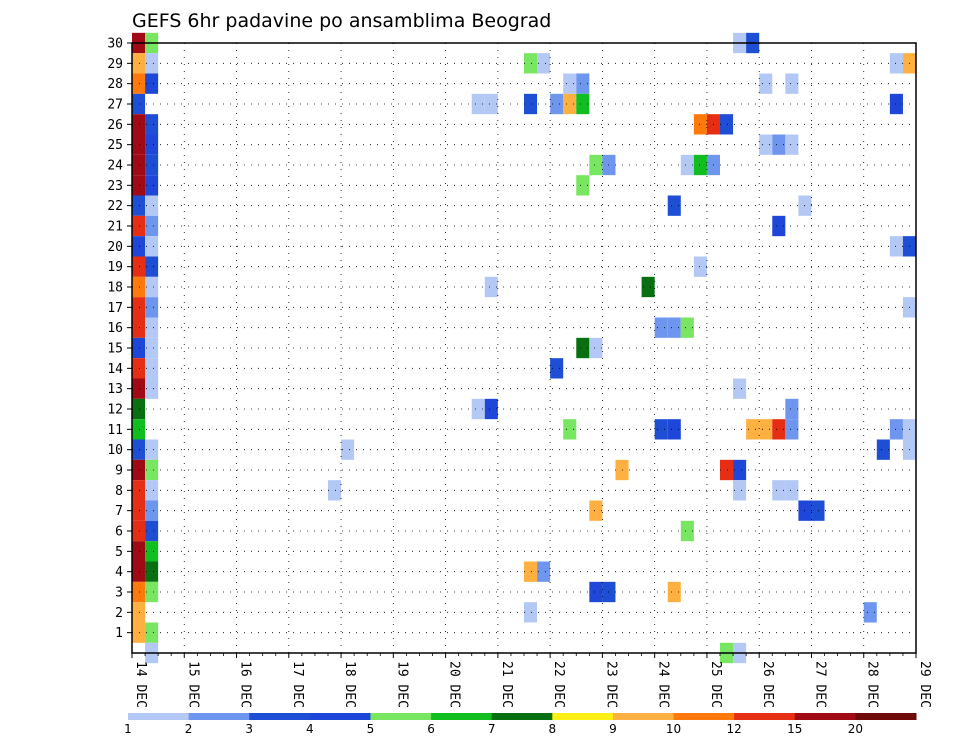 This screenshot has height=742, width=960. Describe the element at coordinates (349, 684) in the screenshot. I see `x-tick-label: 18 DEC` at that location.